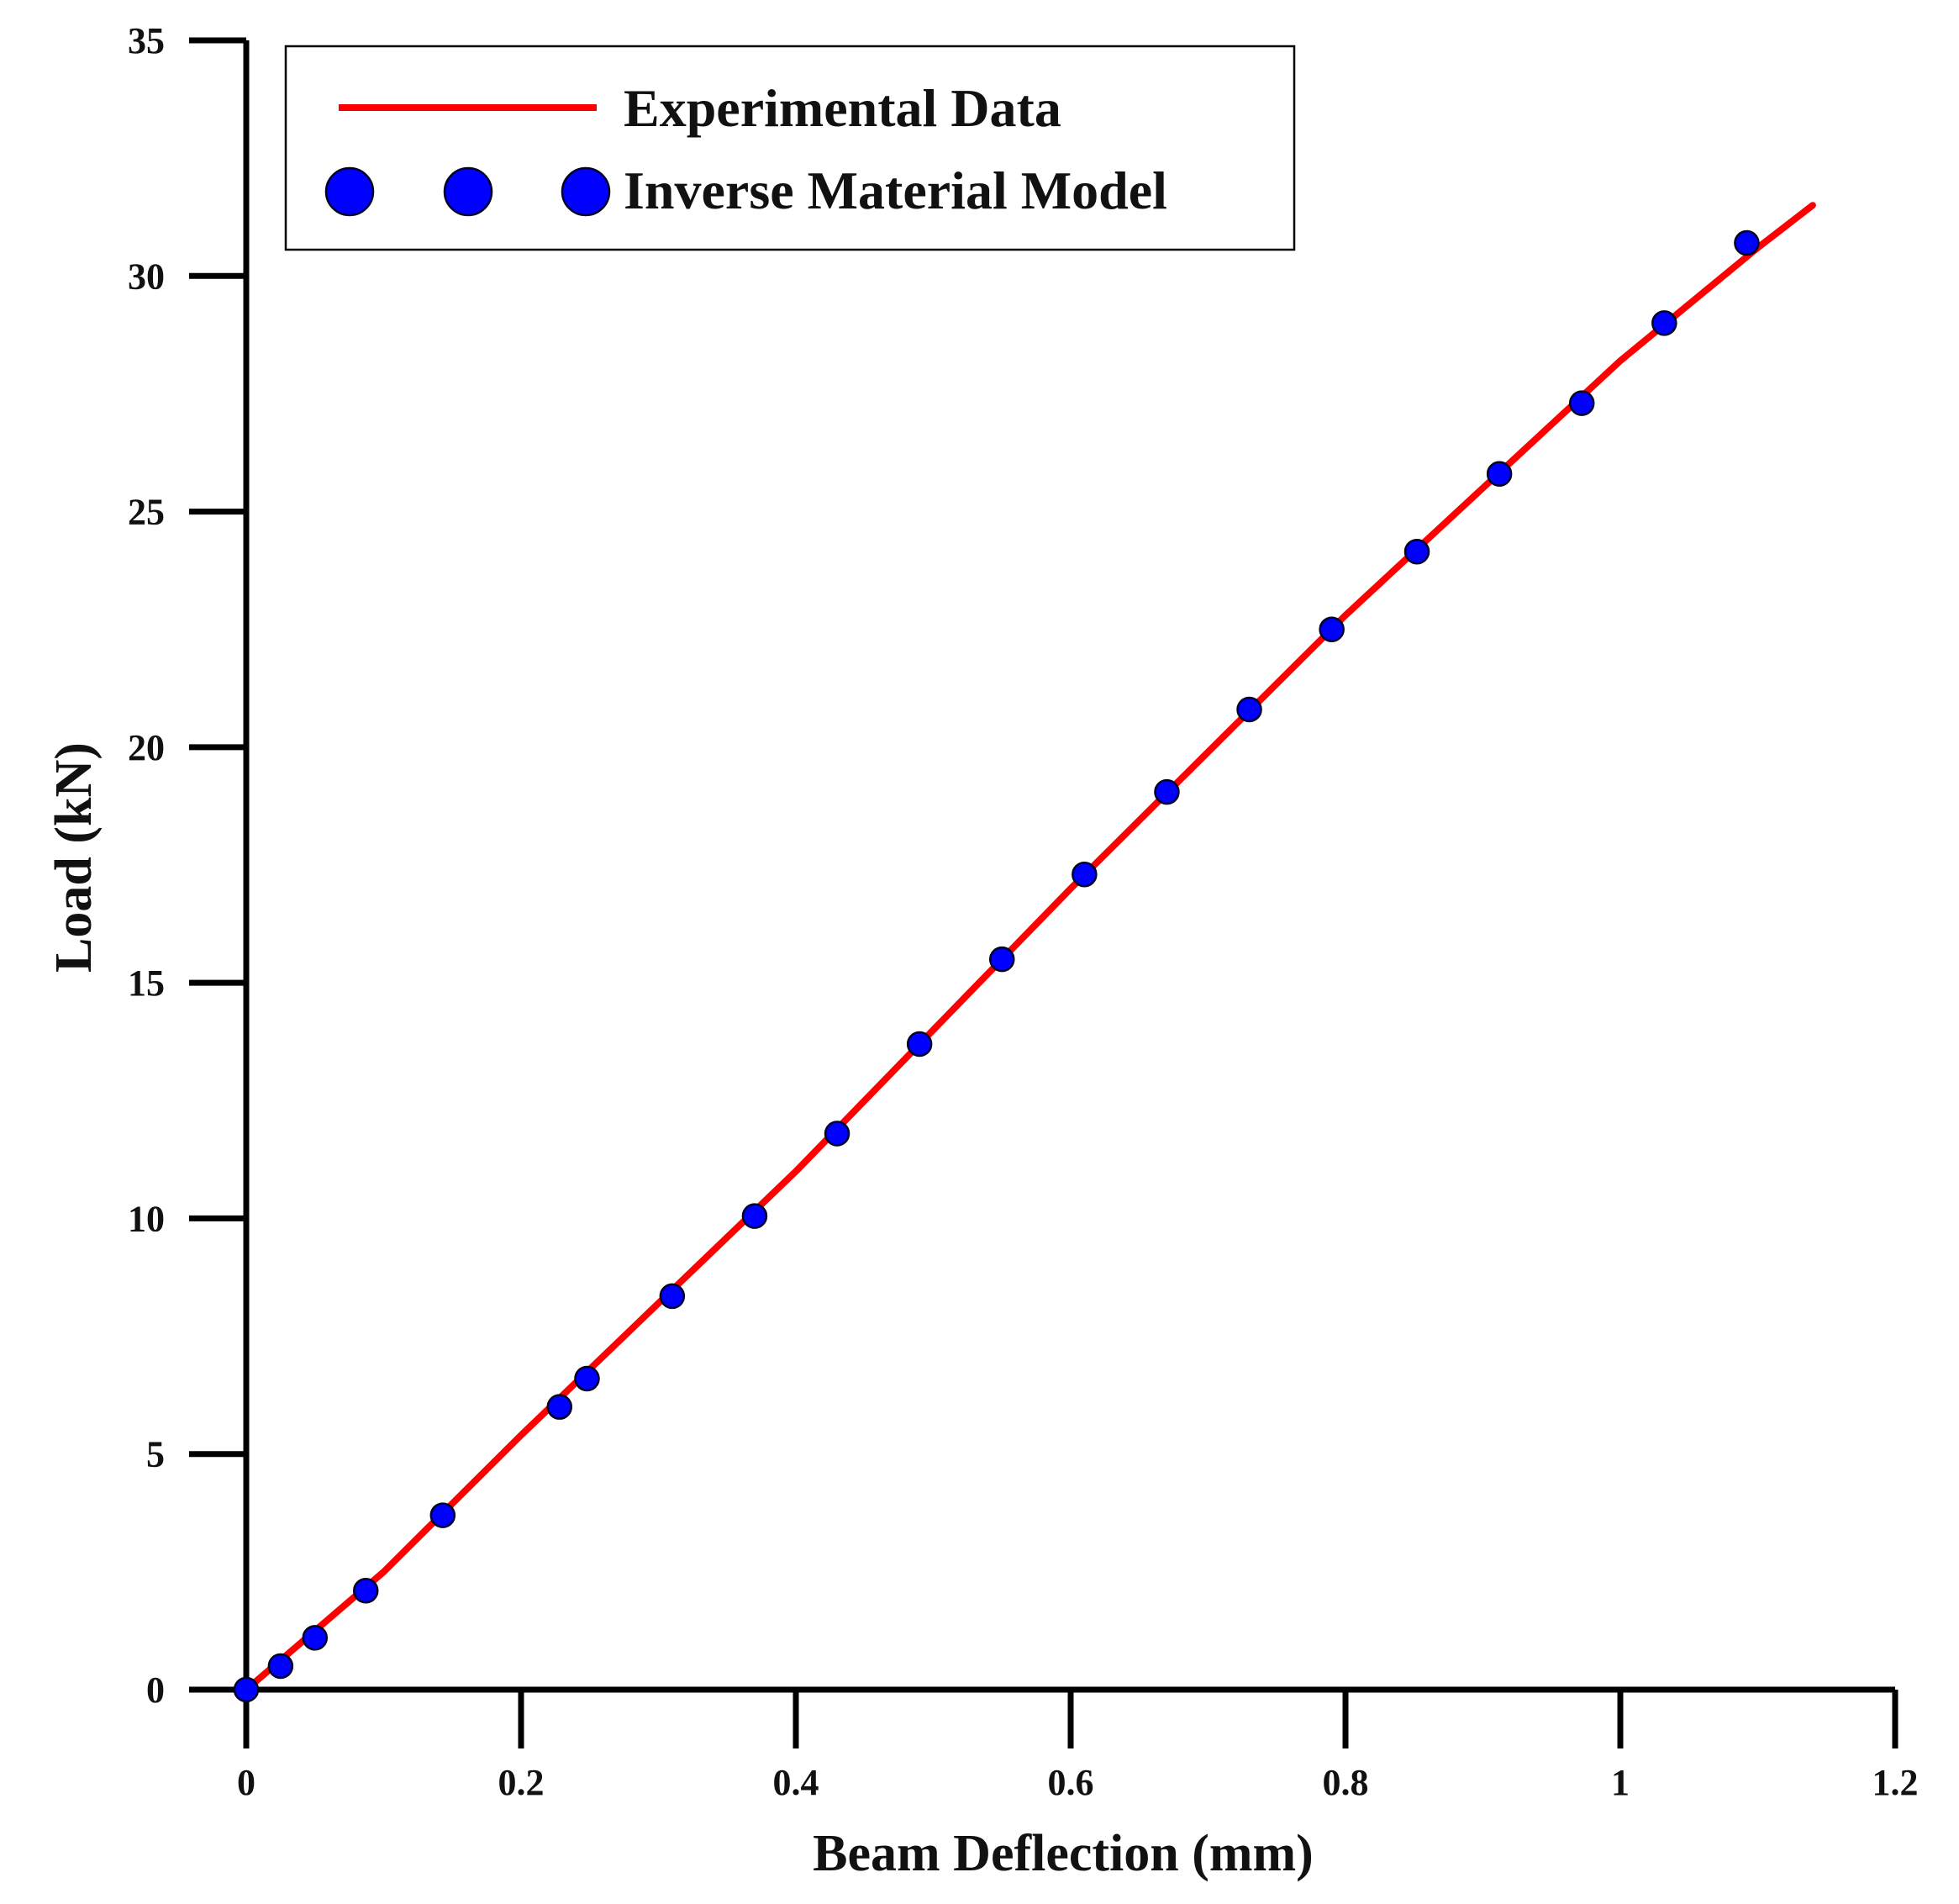 Image resolution: width=1959 pixels, height=1904 pixels. What do you see at coordinates (1078, 1747) in the screenshot?
I see `x-axis-ticks: 0 0.2 0.4 0.6 0.8 1 1.2` at bounding box center [1078, 1747].